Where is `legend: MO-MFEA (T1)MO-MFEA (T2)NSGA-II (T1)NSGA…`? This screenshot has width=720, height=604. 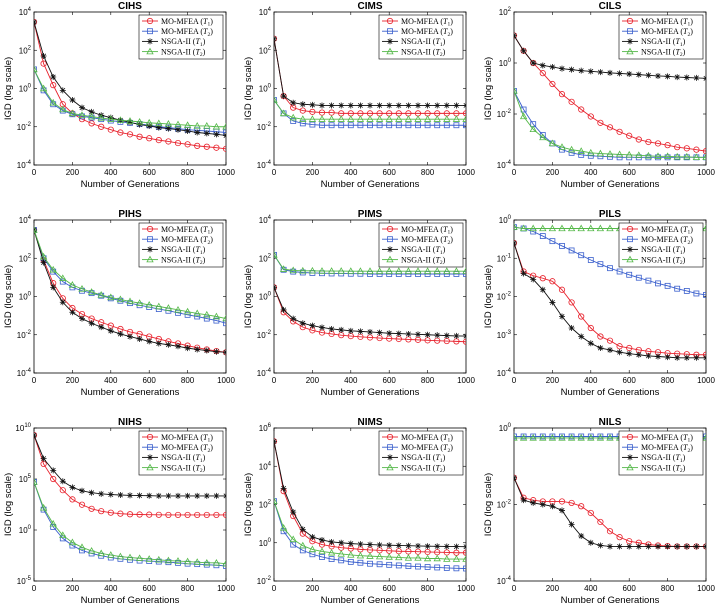 legend: MO-MFEA (T1)MO-MFEA (T2)NSGA-II (T1)NSGA… is located at coordinates (661, 245).